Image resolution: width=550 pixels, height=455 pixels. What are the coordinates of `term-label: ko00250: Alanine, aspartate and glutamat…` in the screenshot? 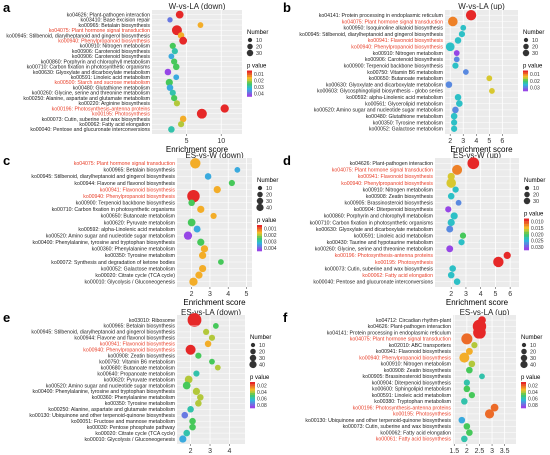 It's located at (111, 410).